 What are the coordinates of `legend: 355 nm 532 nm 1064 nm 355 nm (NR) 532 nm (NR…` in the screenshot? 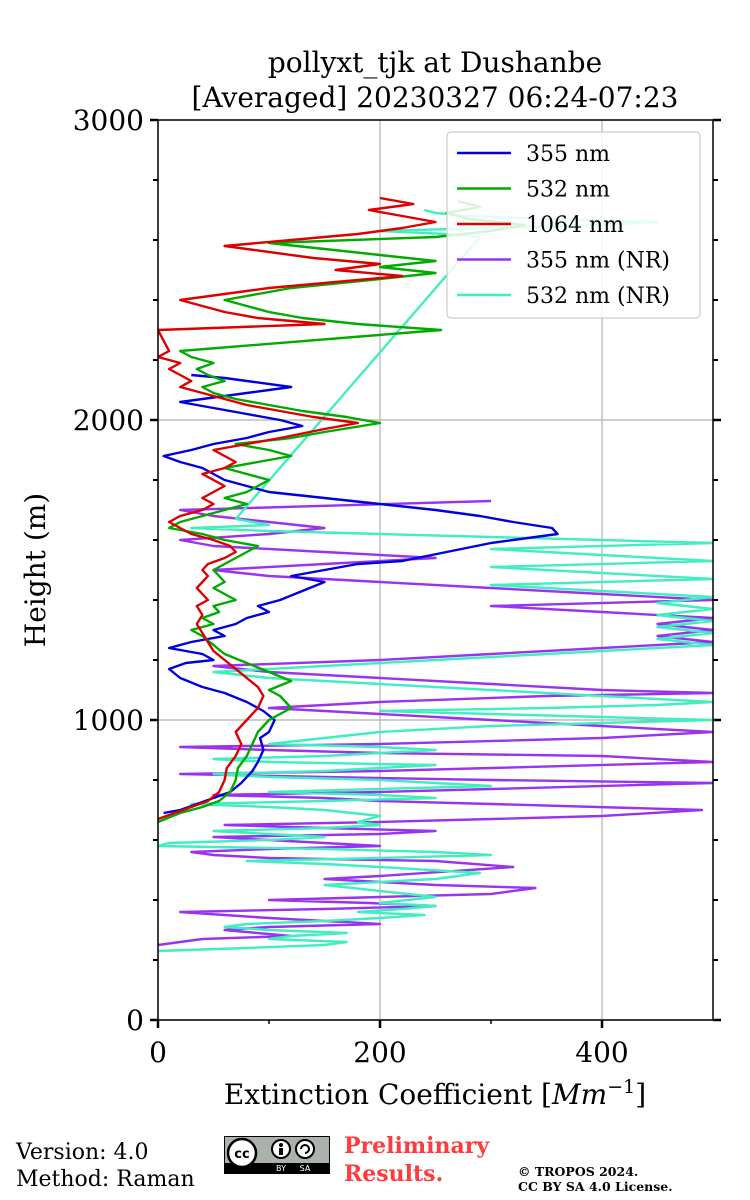 It's located at (573, 225).